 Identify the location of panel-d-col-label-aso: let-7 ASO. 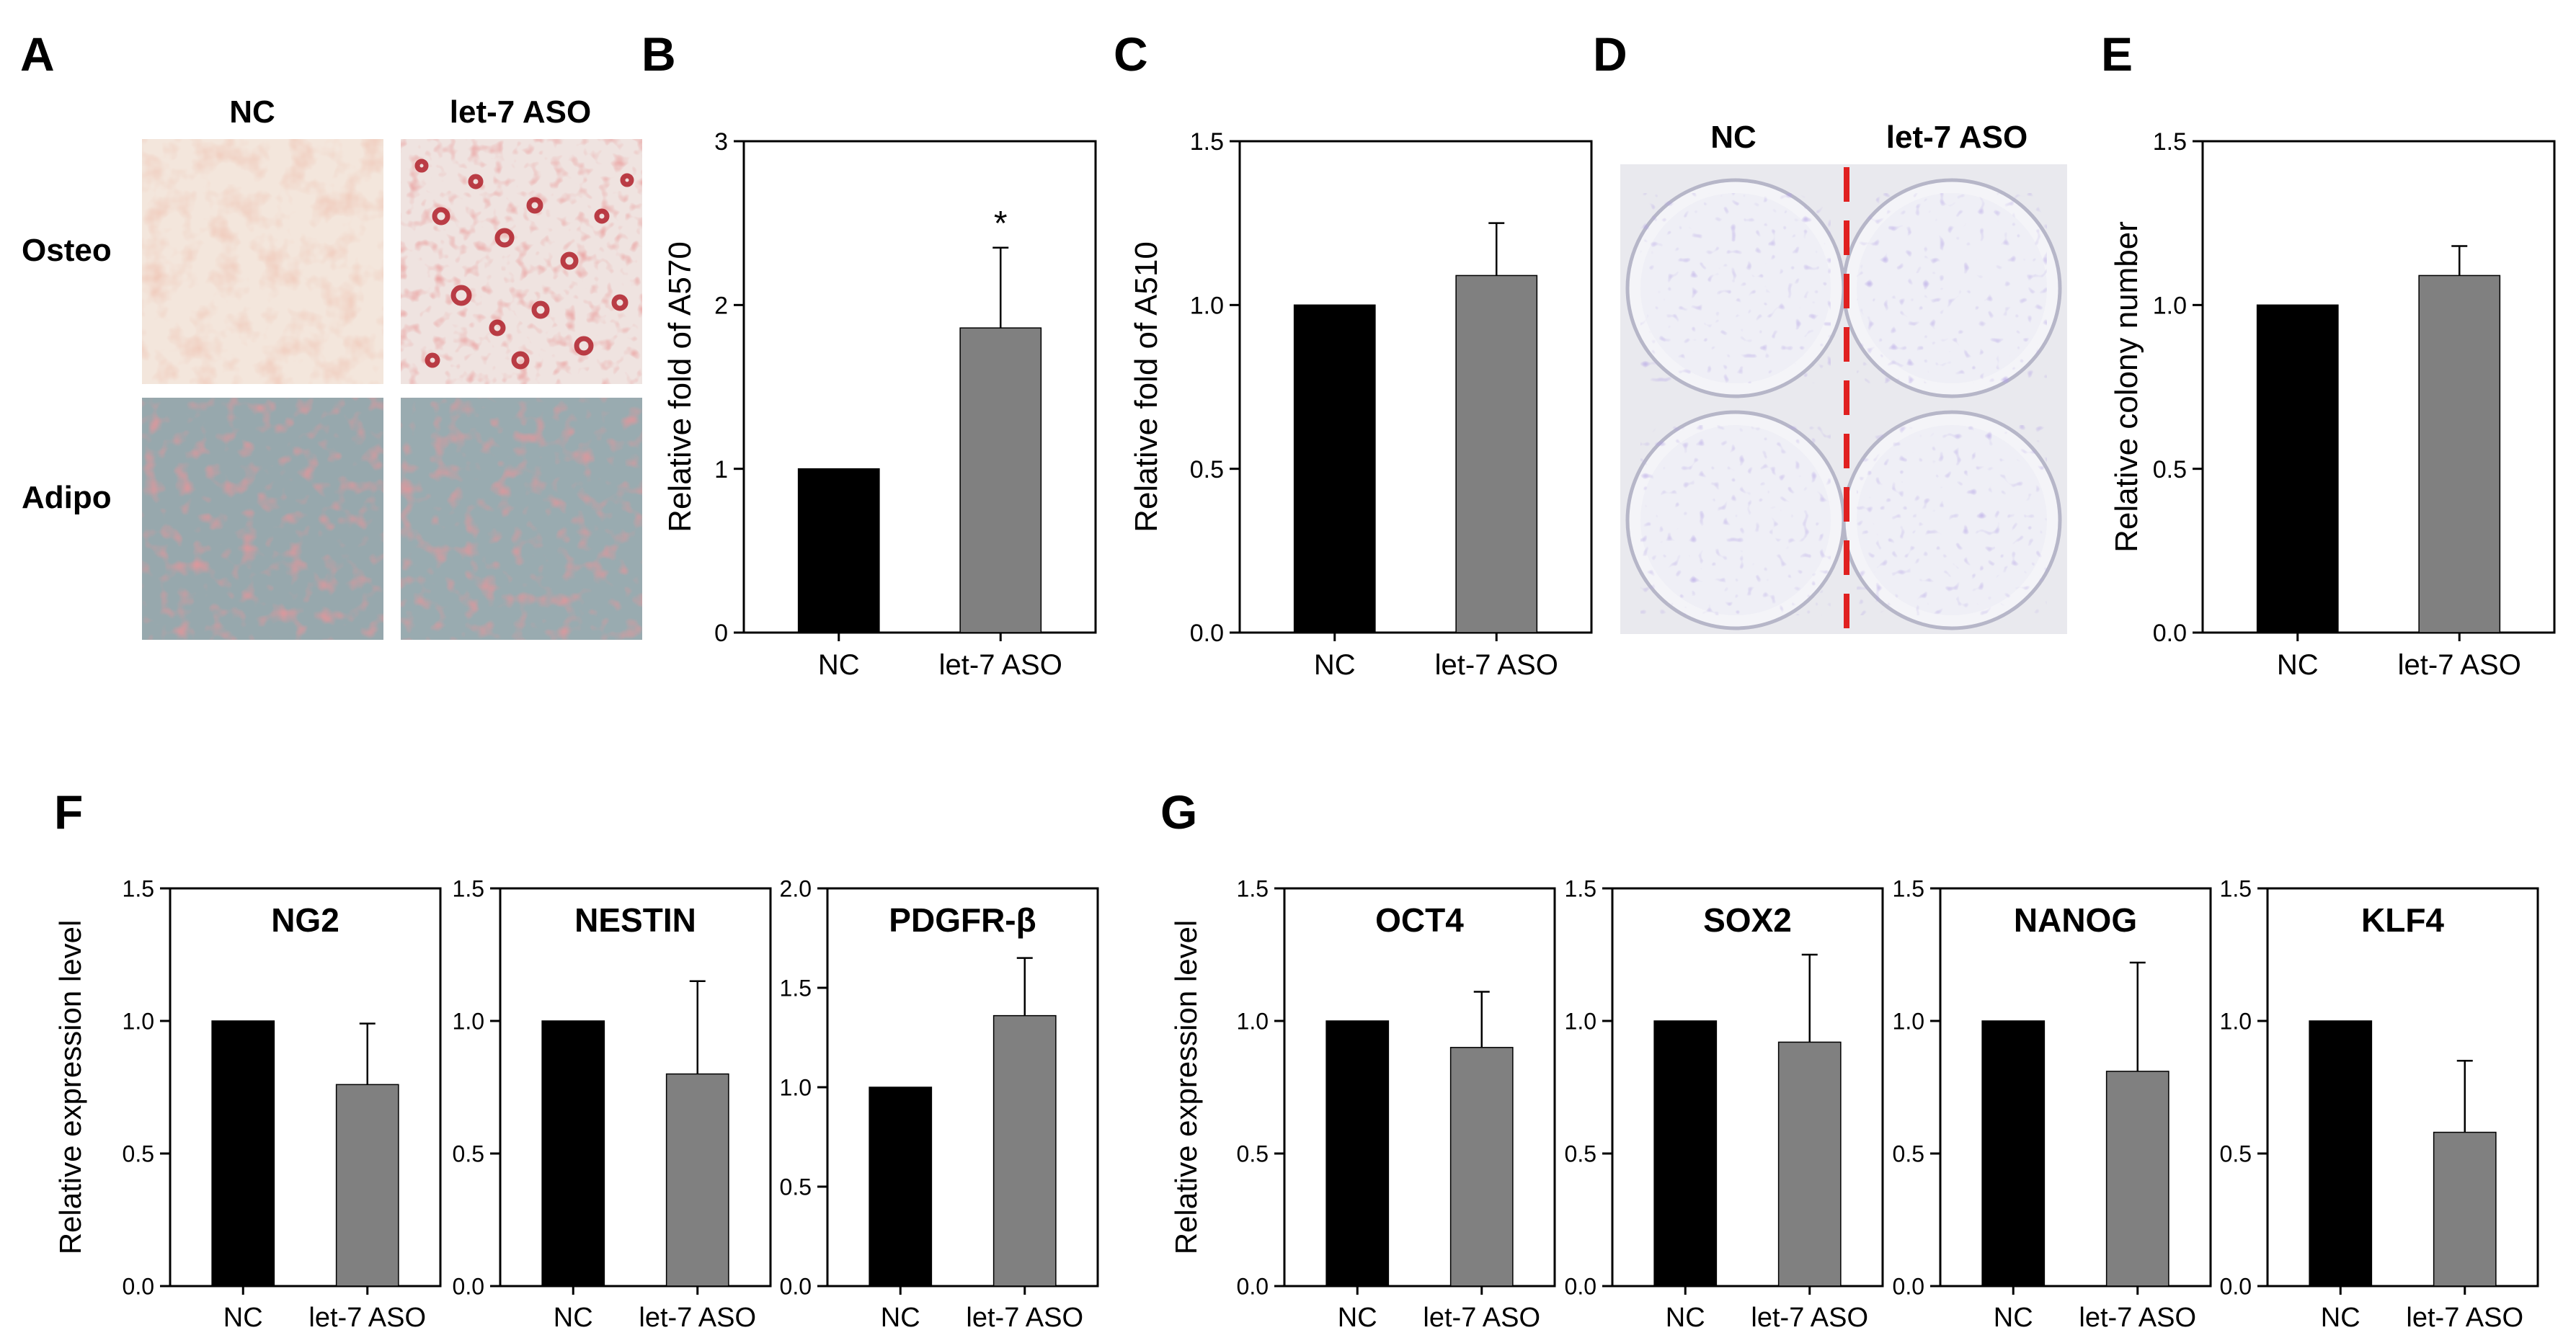
(1957, 137).